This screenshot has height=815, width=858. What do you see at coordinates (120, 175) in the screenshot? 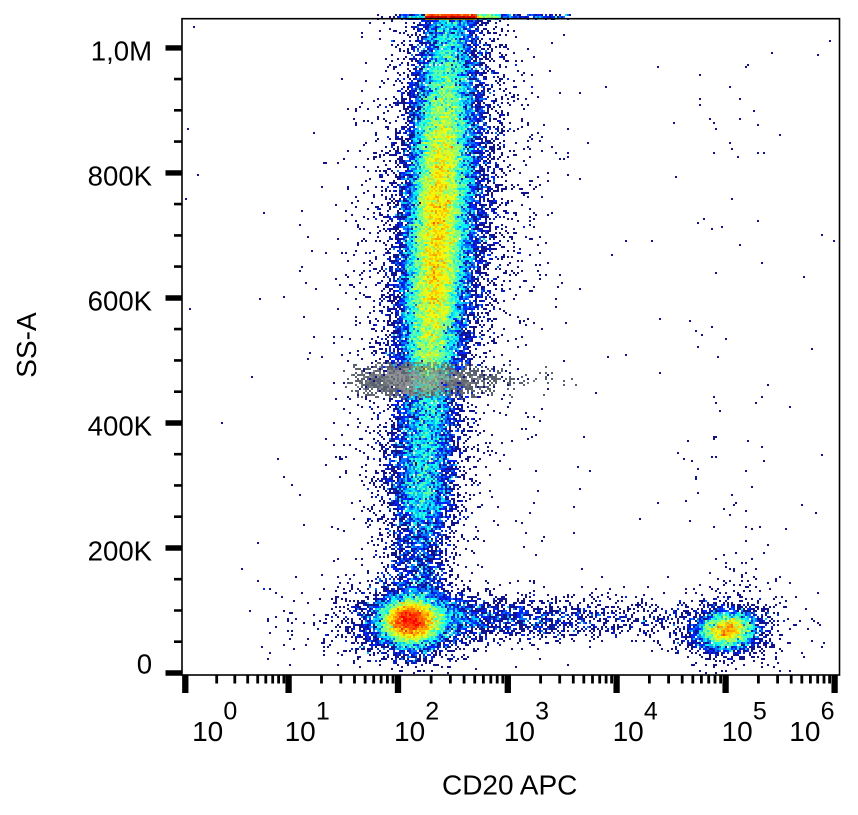
I see `svg-text: 800K` at bounding box center [120, 175].